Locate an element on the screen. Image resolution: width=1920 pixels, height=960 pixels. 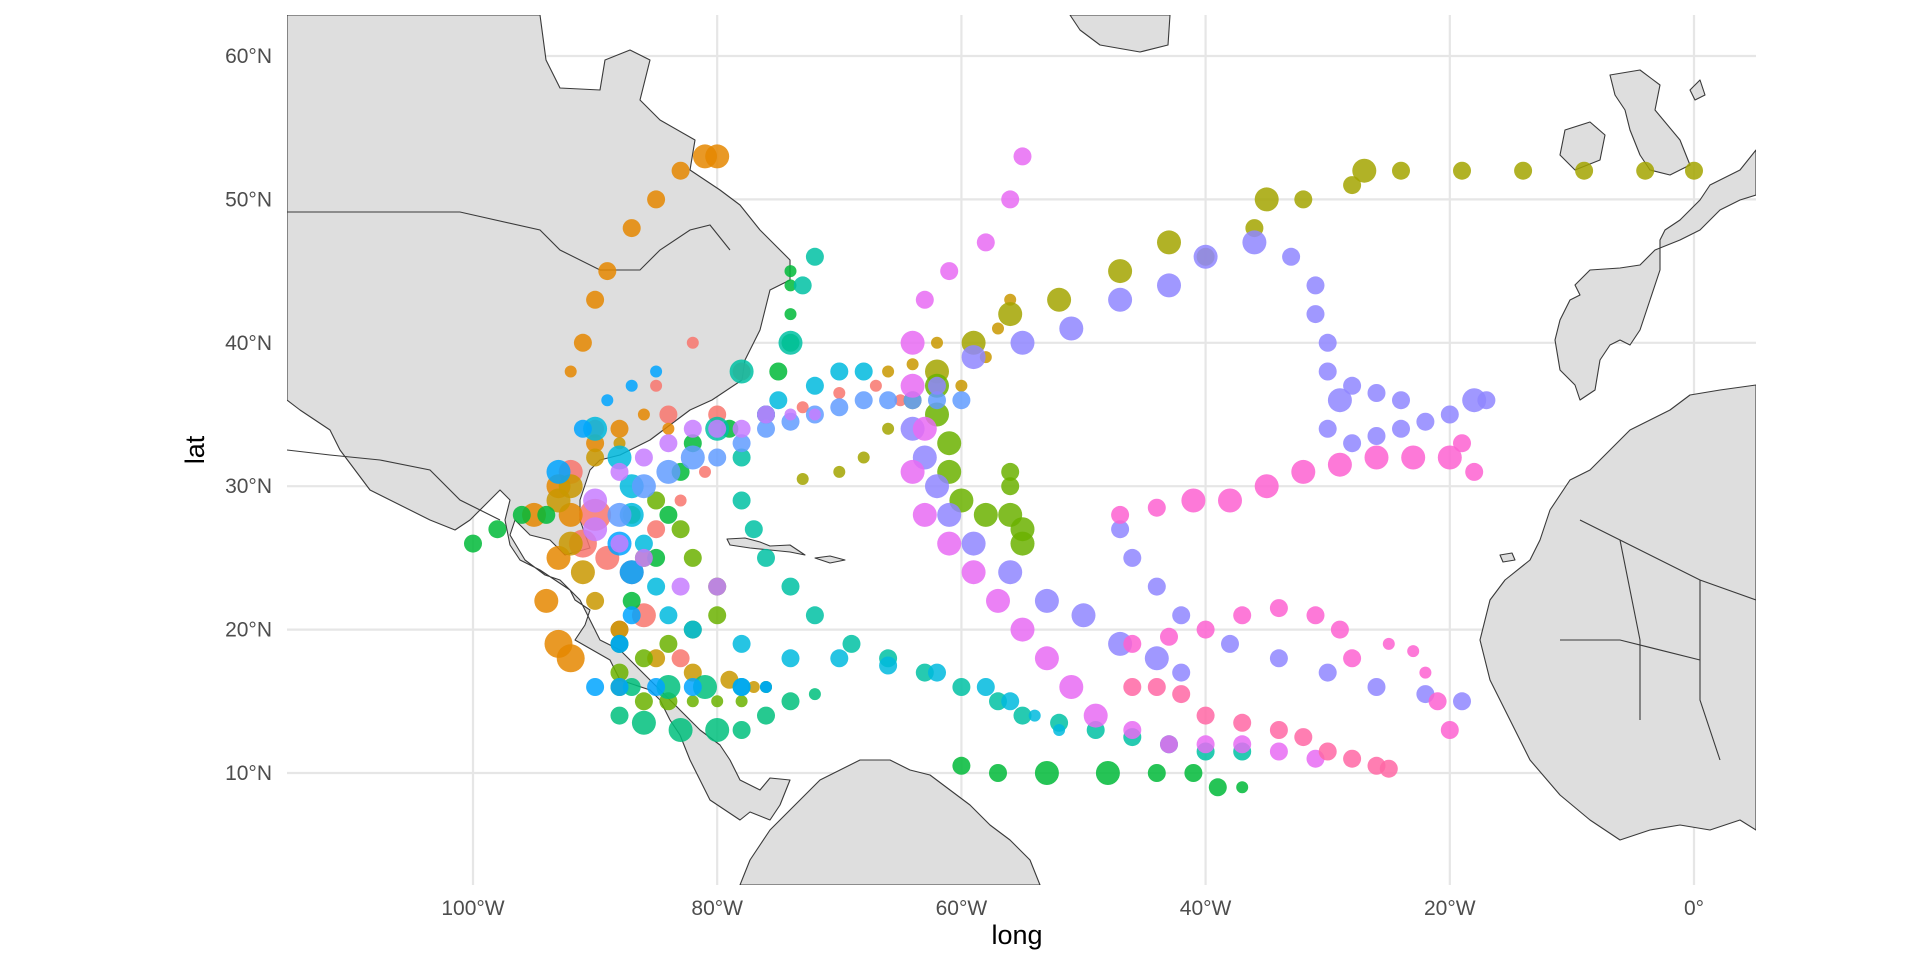
south-america-landmass is located at coordinates (890, 822).